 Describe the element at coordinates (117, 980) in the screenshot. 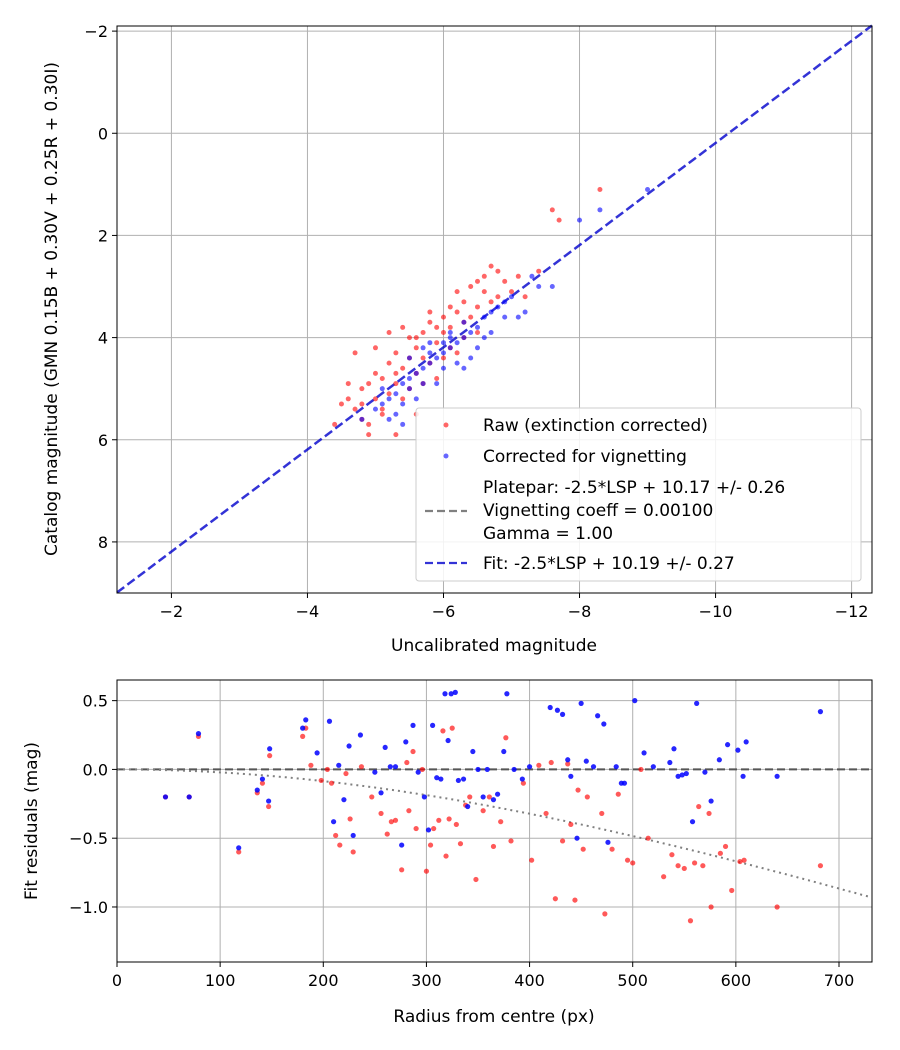

I see `bottom-x-tick-label: 0` at that location.